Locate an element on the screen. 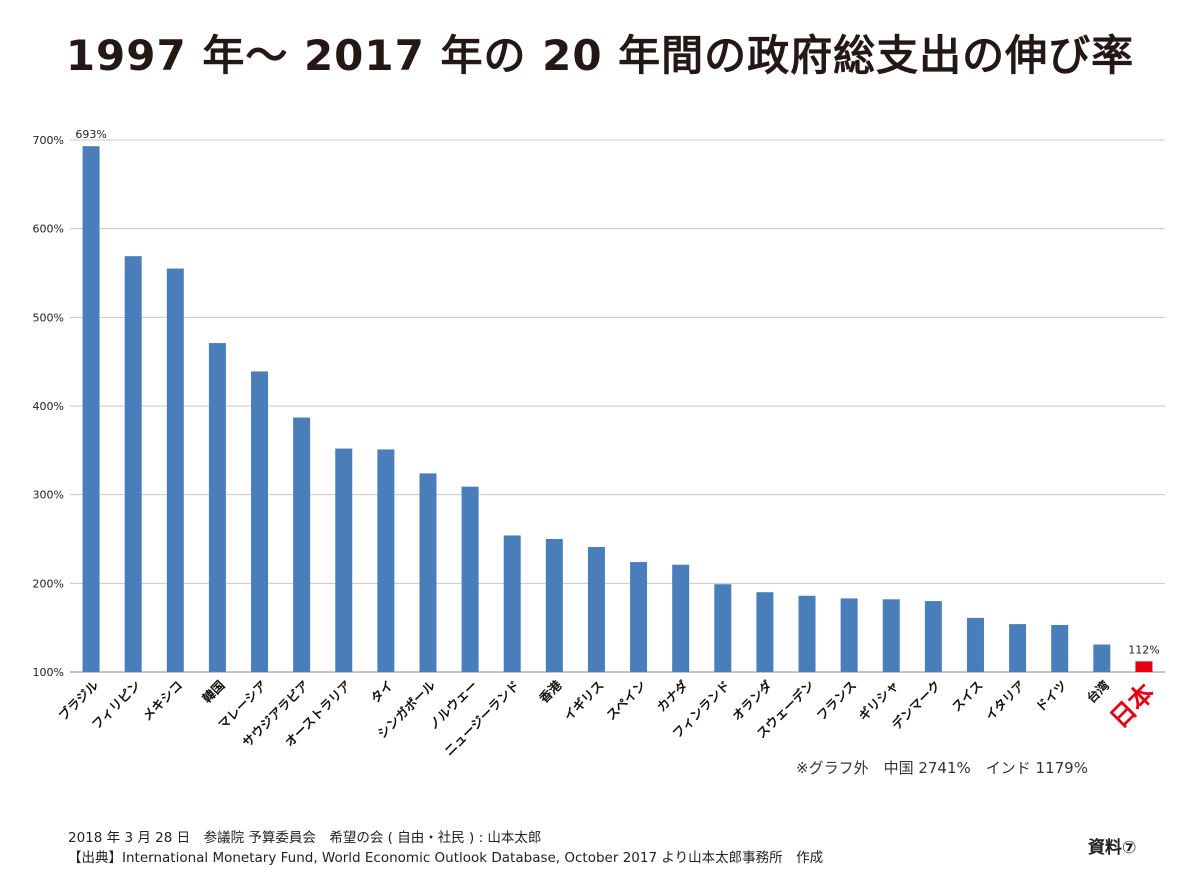 The height and width of the screenshot is (876, 1200). x-tick-label: スイス is located at coordinates (967, 696).